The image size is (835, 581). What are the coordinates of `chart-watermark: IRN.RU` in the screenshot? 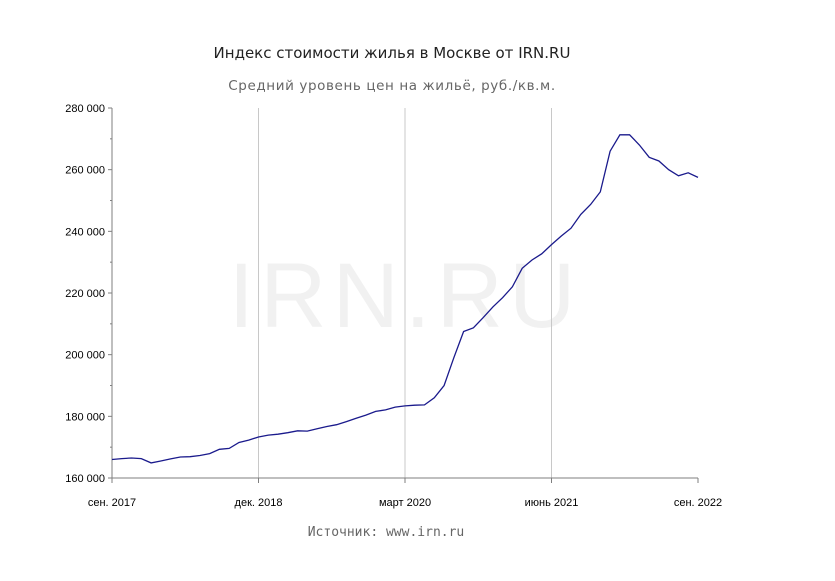 It's located at (405, 296).